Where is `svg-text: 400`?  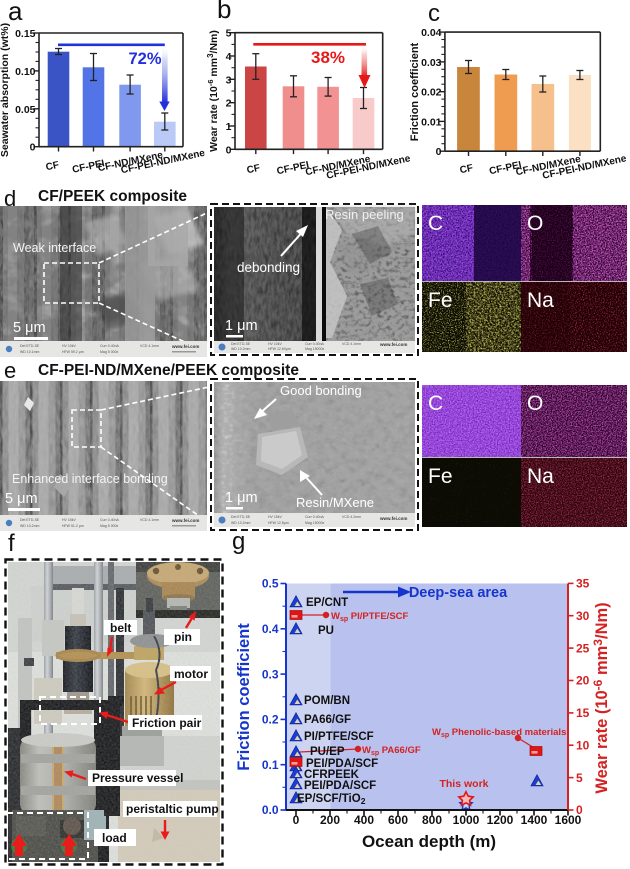 svg-text: 400 is located at coordinates (364, 820).